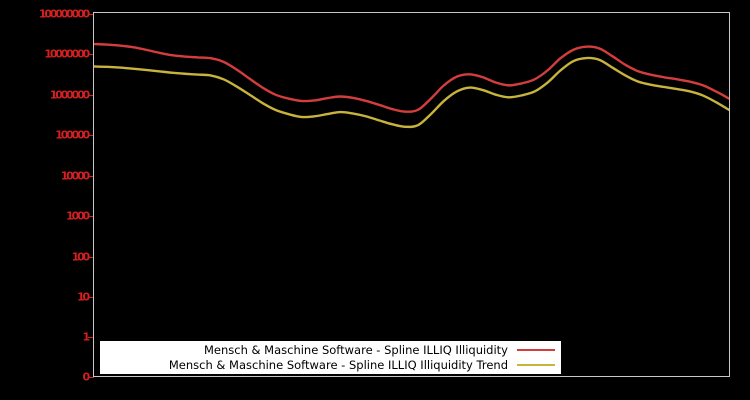 This screenshot has width=750, height=400. Describe the element at coordinates (72, 135) in the screenshot. I see `y-axis-tick-label: 100000` at that location.